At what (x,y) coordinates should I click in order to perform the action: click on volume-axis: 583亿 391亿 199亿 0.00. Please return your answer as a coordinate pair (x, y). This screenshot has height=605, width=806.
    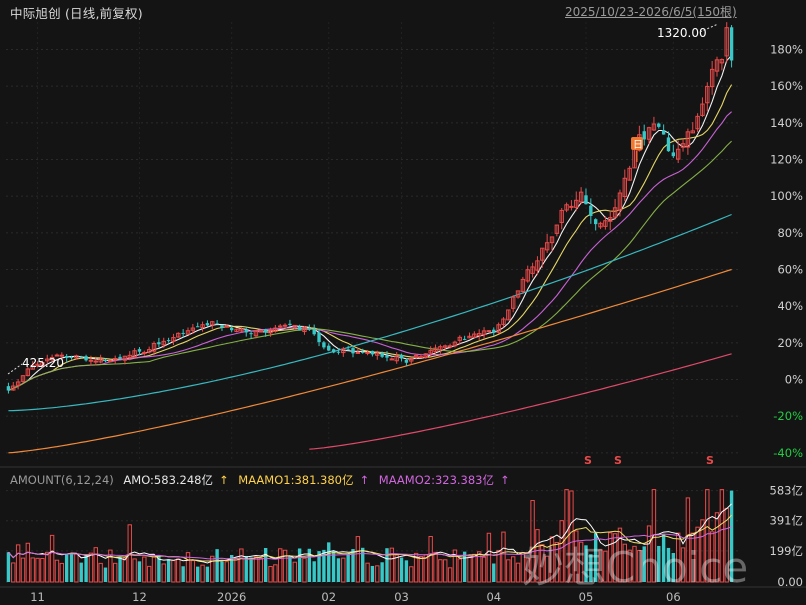
    Looking at the image, I should click on (786, 536).